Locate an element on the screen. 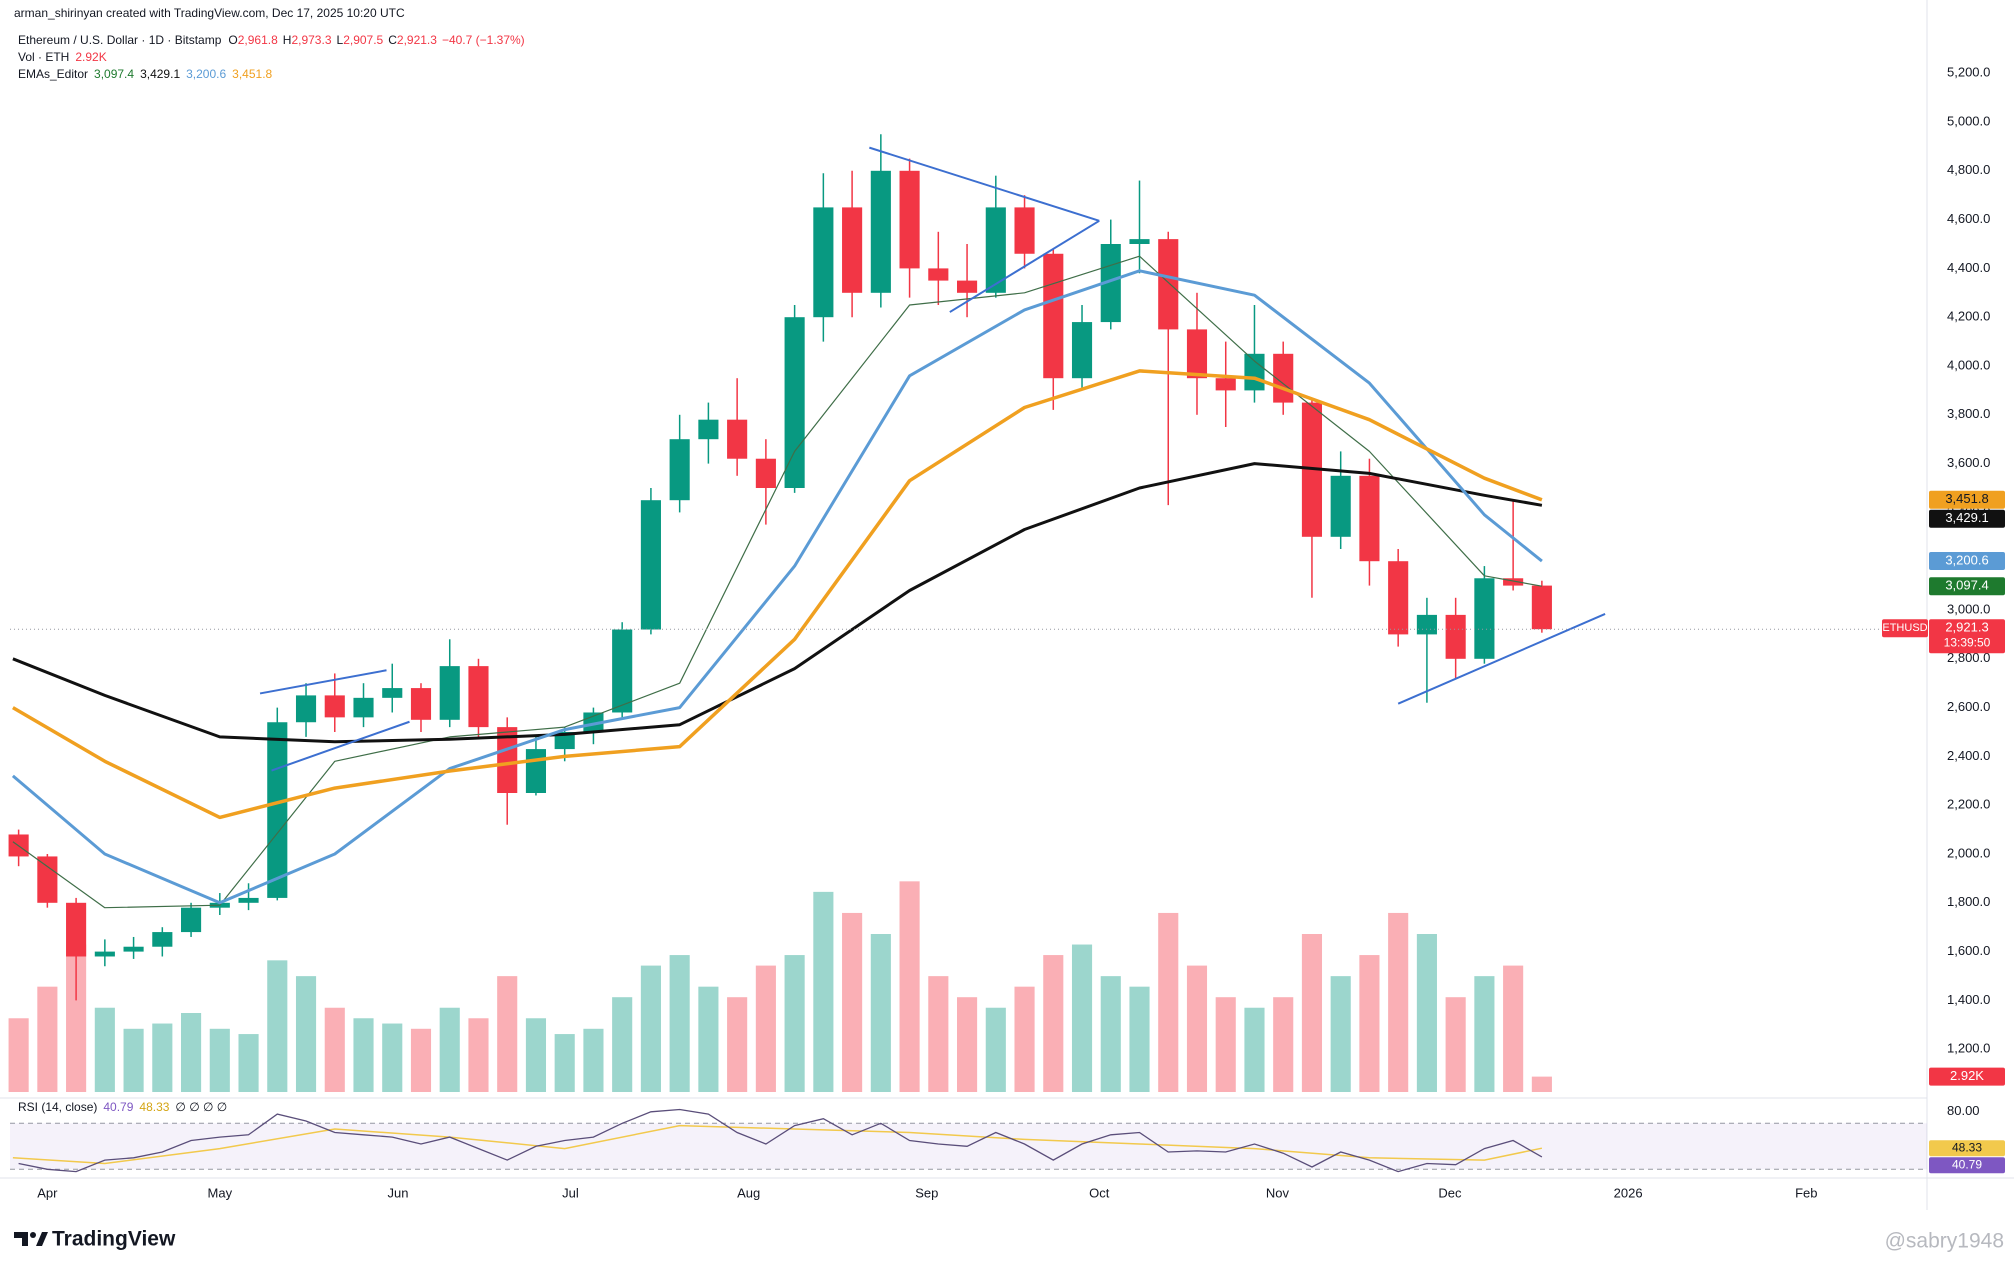  legend-value: 48.33 is located at coordinates (154, 1107).